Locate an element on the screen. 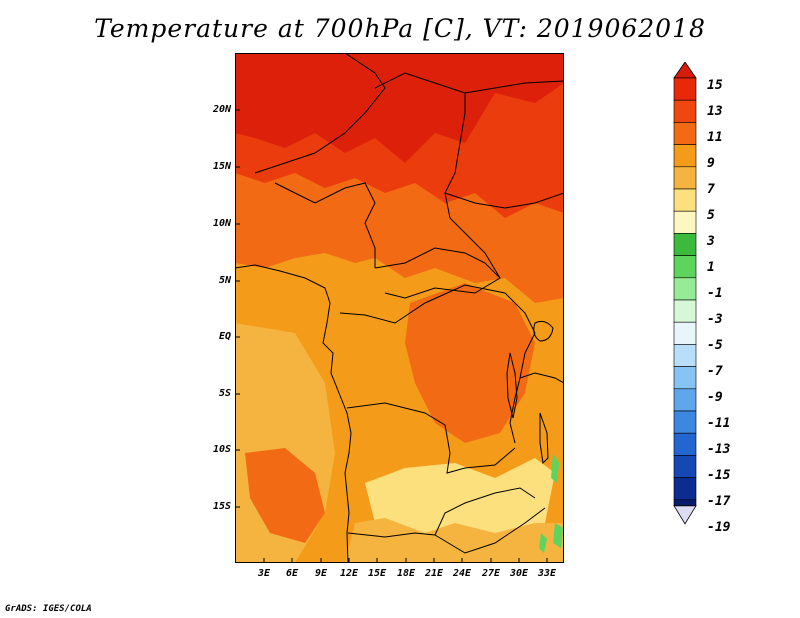 This screenshot has width=800, height=618. colorbar-top-arrow is located at coordinates (685, 70).